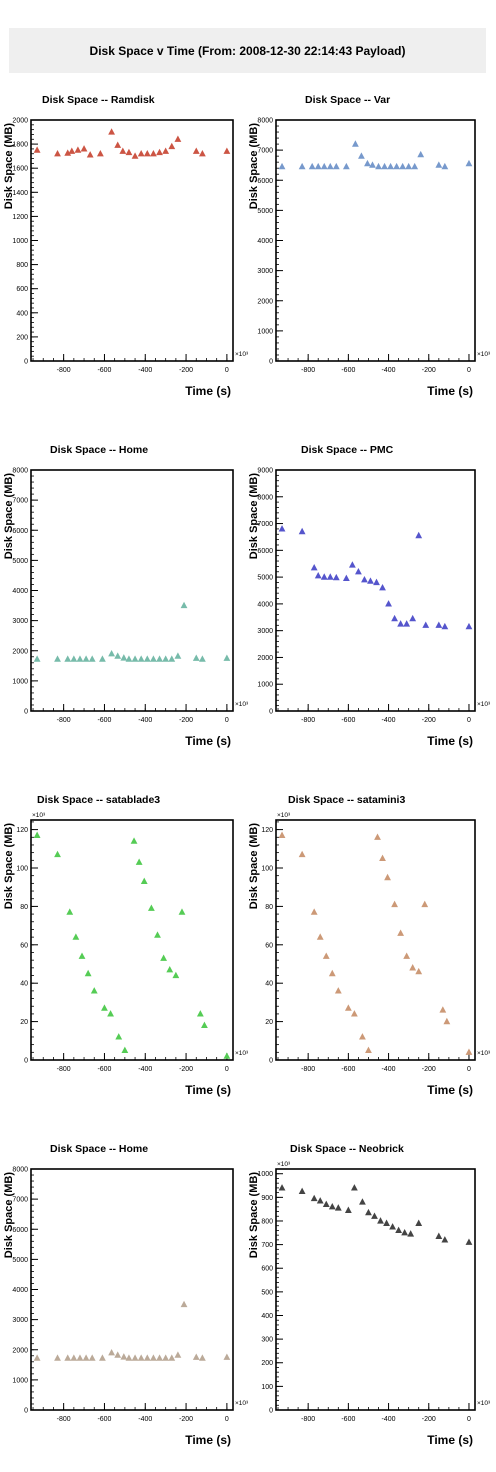  Describe the element at coordinates (267, 830) in the screenshot. I see `y-tick-label: 120` at that location.